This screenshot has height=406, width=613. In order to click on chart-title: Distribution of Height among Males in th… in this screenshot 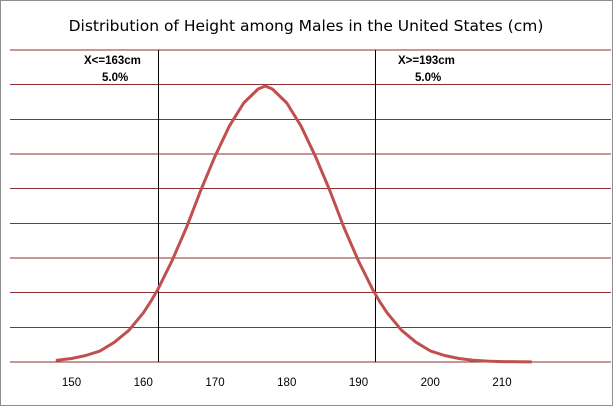, I will do `click(306, 26)`.